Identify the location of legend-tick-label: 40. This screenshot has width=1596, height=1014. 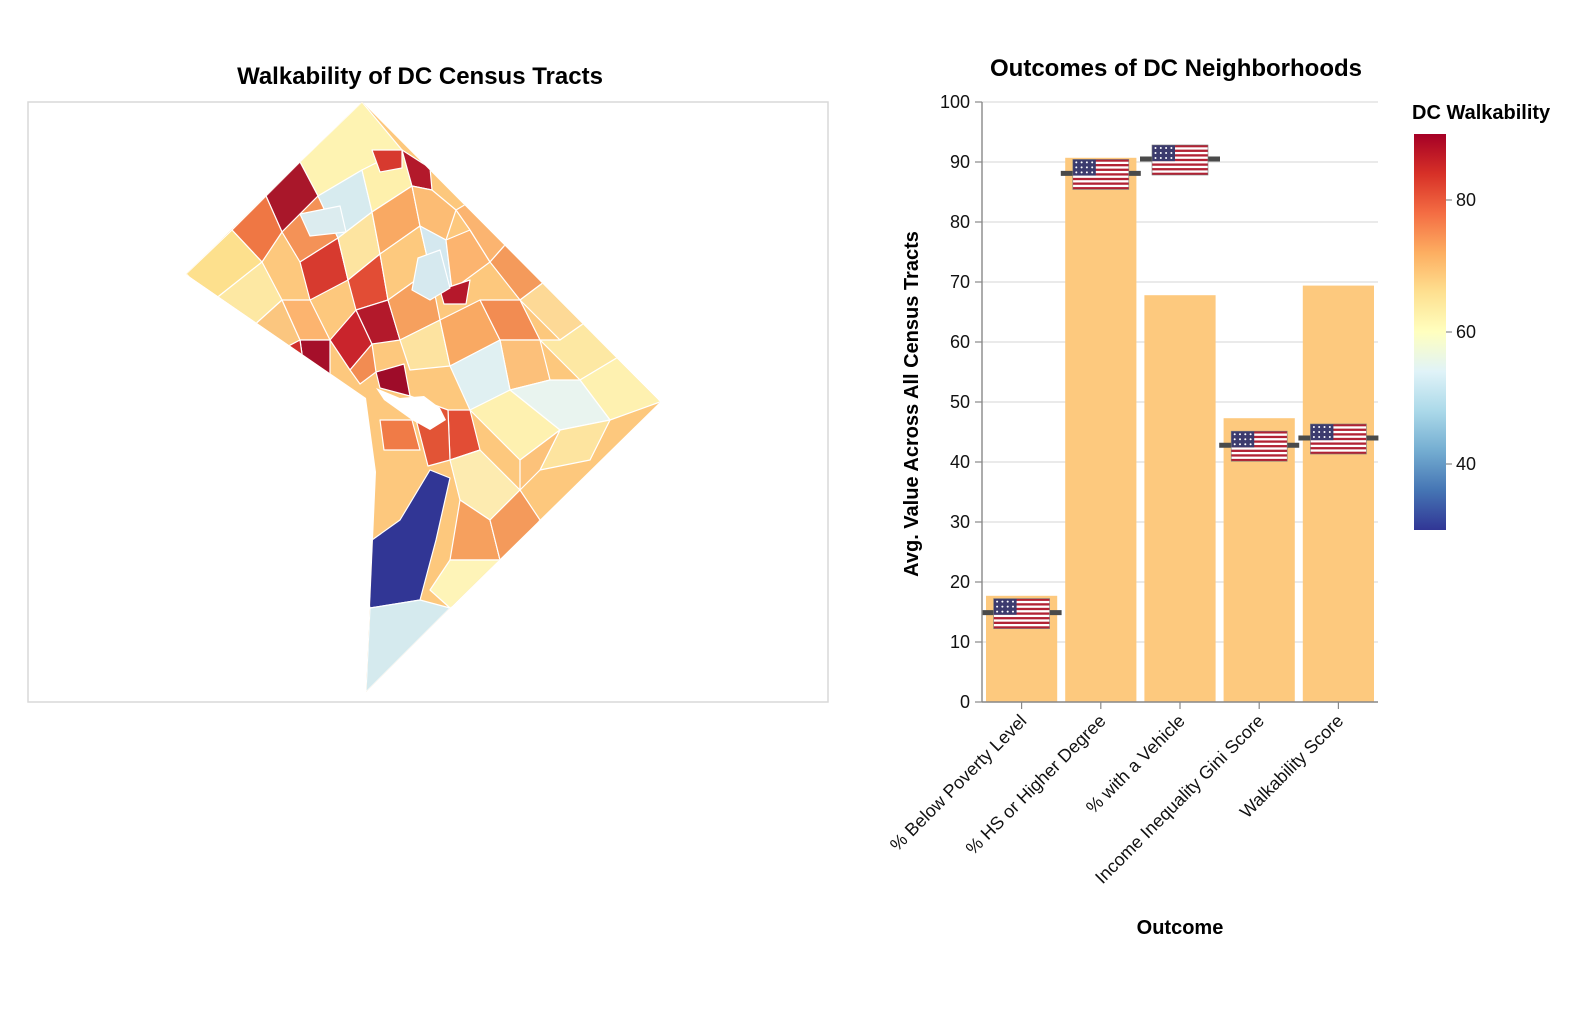
(1466, 464).